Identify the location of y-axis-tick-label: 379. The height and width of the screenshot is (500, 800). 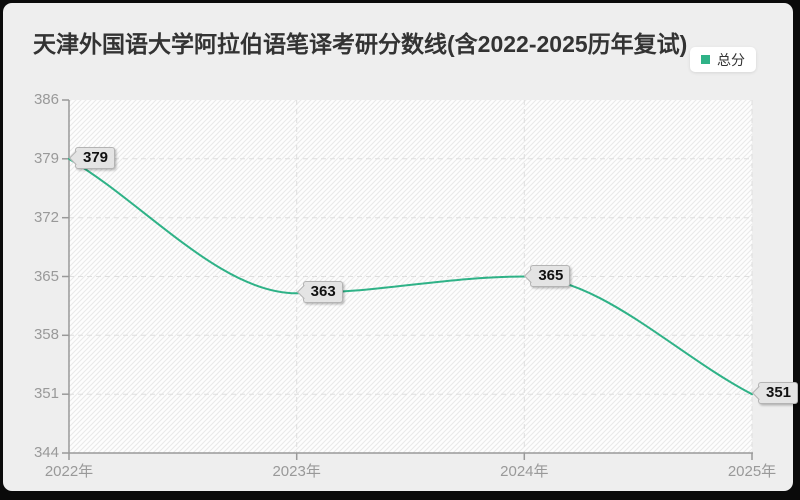
(46, 158).